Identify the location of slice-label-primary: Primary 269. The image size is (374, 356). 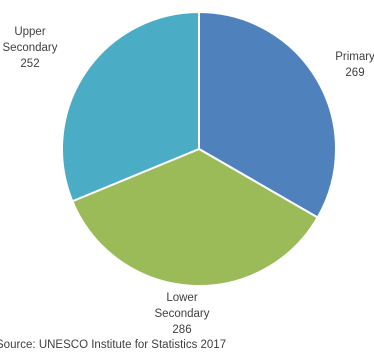
(354, 65).